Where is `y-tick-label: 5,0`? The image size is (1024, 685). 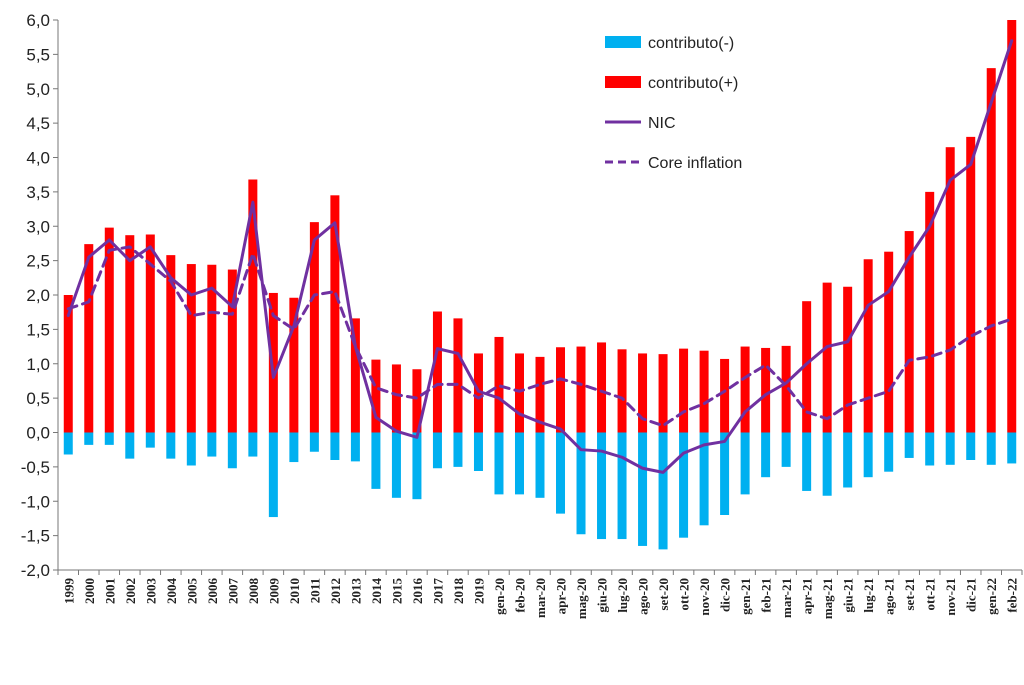
y-tick-label: 5,0 is located at coordinates (38, 89).